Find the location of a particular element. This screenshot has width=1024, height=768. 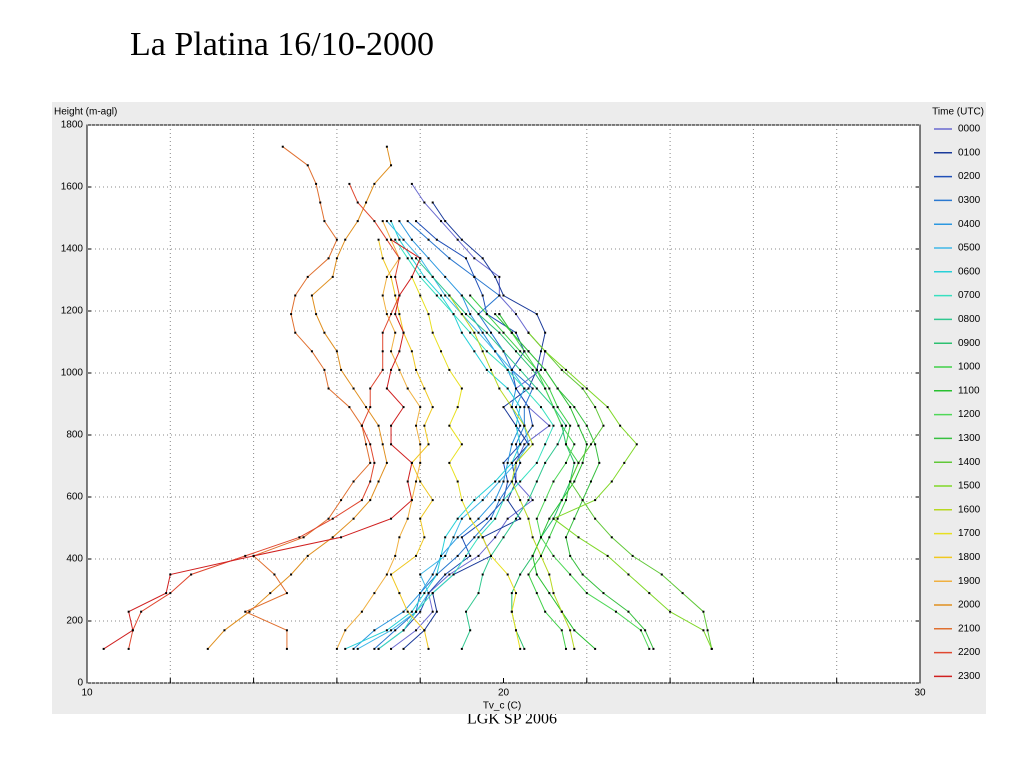

legend-label: 0900 is located at coordinates (969, 343).